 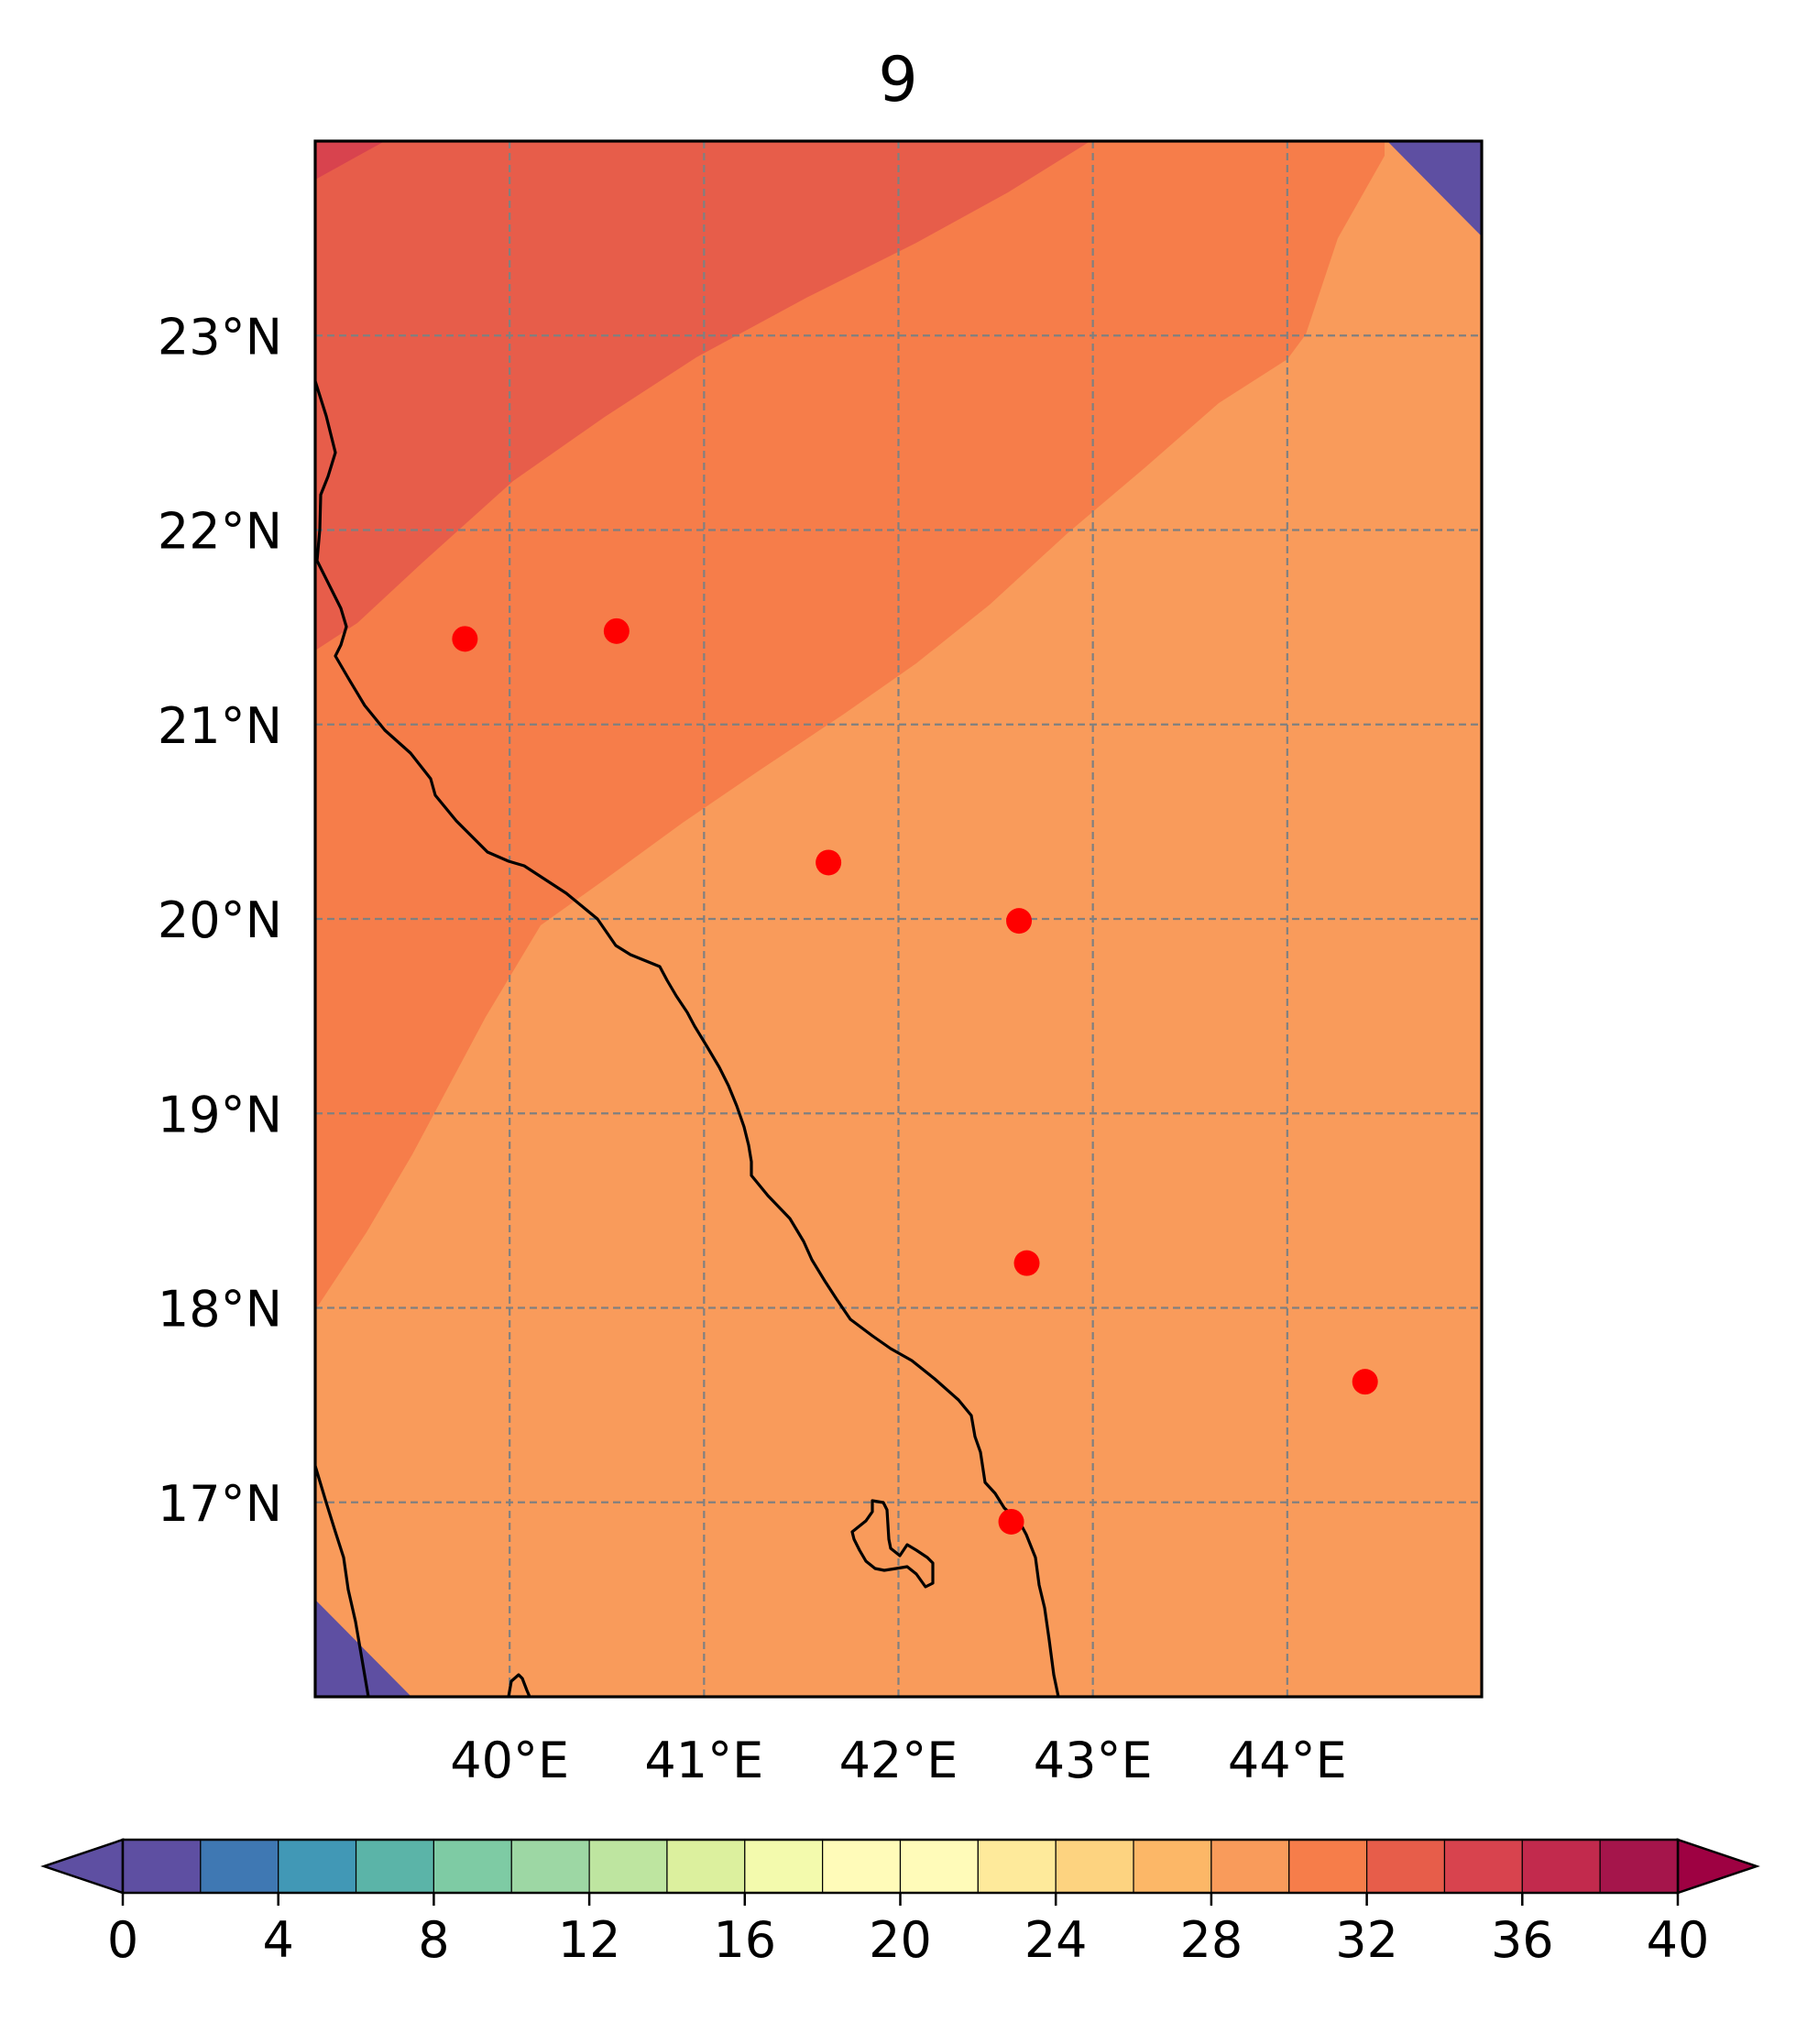 I want to click on x-tick-labels: 40°E 41°E 42°E 43°E 44°E, so click(x=898, y=1761).